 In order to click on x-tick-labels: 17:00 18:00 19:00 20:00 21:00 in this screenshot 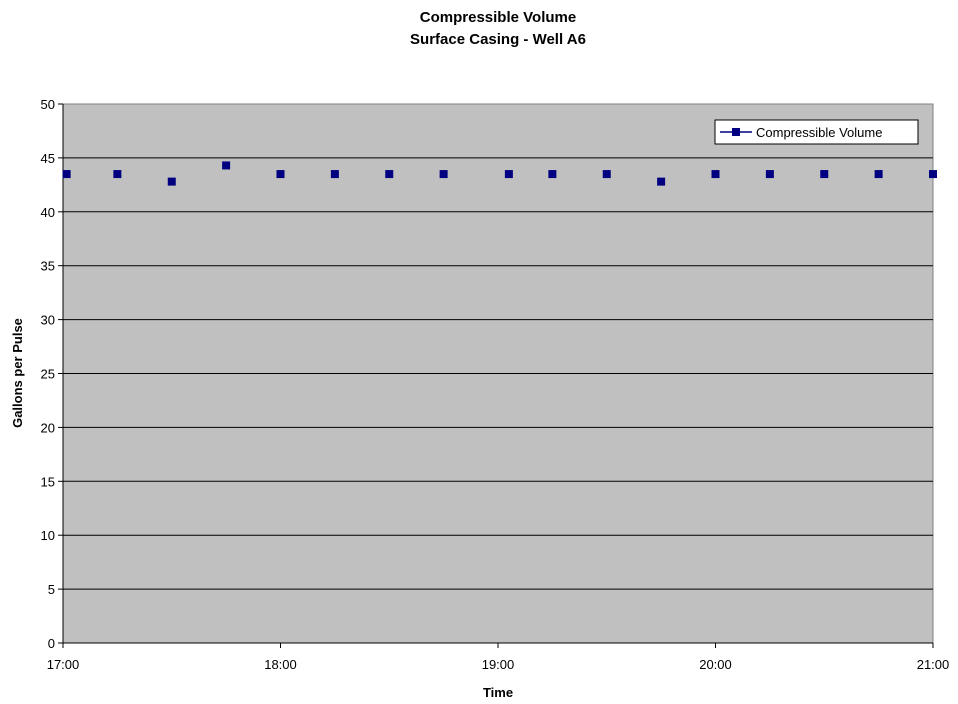, I will do `click(498, 664)`.